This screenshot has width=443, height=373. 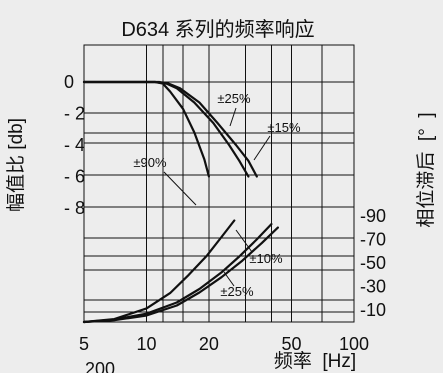 What do you see at coordinates (209, 344) in the screenshot?
I see `x-tick-label: 20` at bounding box center [209, 344].